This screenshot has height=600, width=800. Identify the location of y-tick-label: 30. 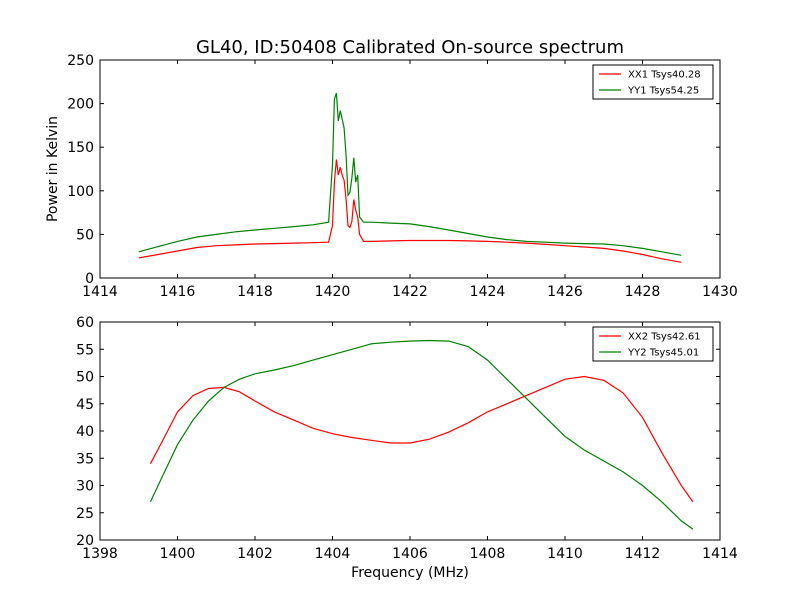
(85, 487).